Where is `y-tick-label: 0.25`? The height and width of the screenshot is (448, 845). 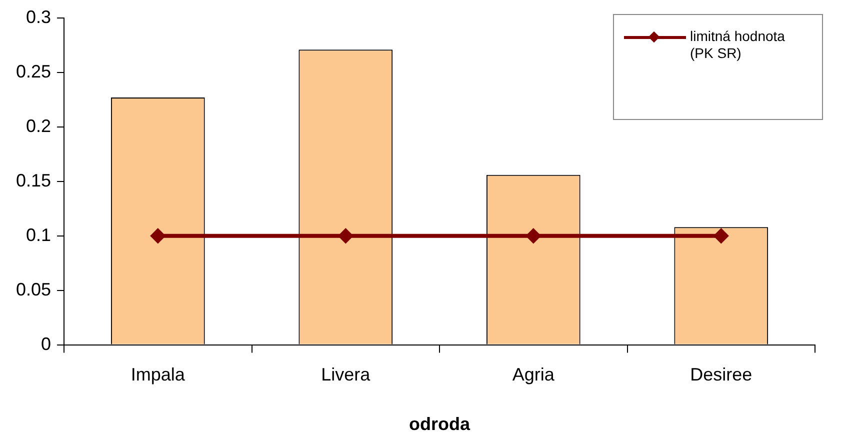
y-tick-label: 0.25 is located at coordinates (34, 71).